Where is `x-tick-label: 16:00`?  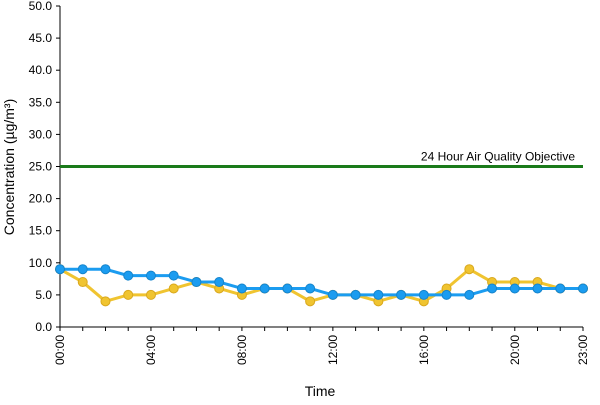
x-tick-label: 16:00 is located at coordinates (424, 350).